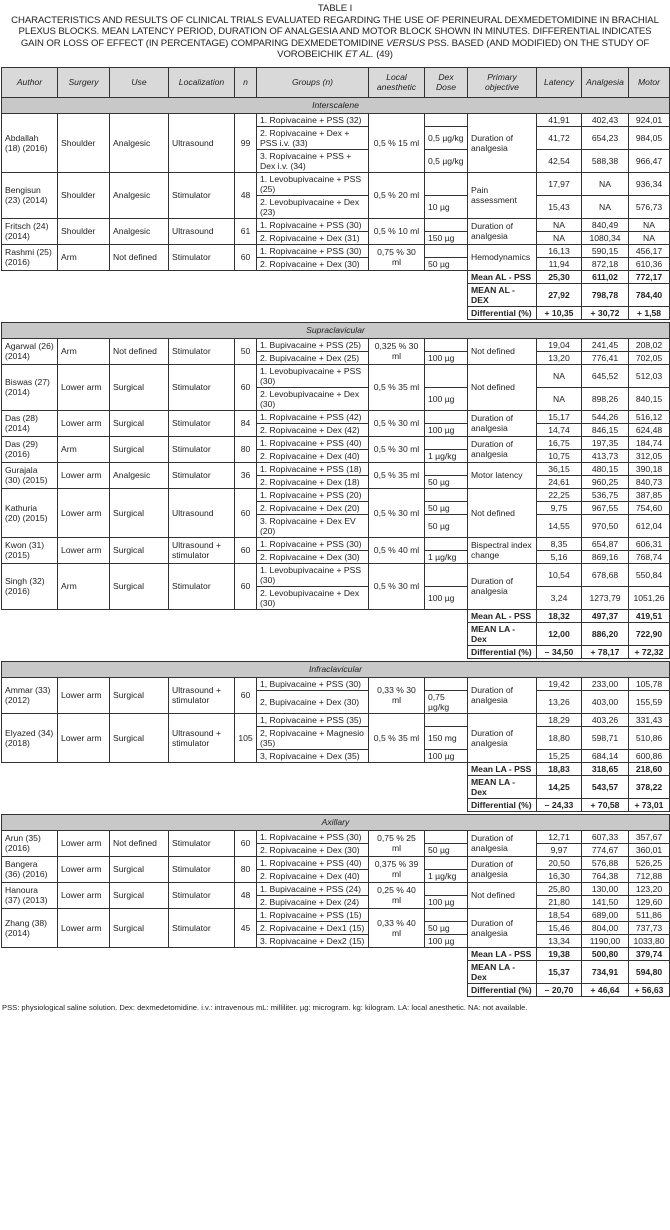  Describe the element at coordinates (559, 862) in the screenshot. I see `latency-cell: 20,50` at that location.